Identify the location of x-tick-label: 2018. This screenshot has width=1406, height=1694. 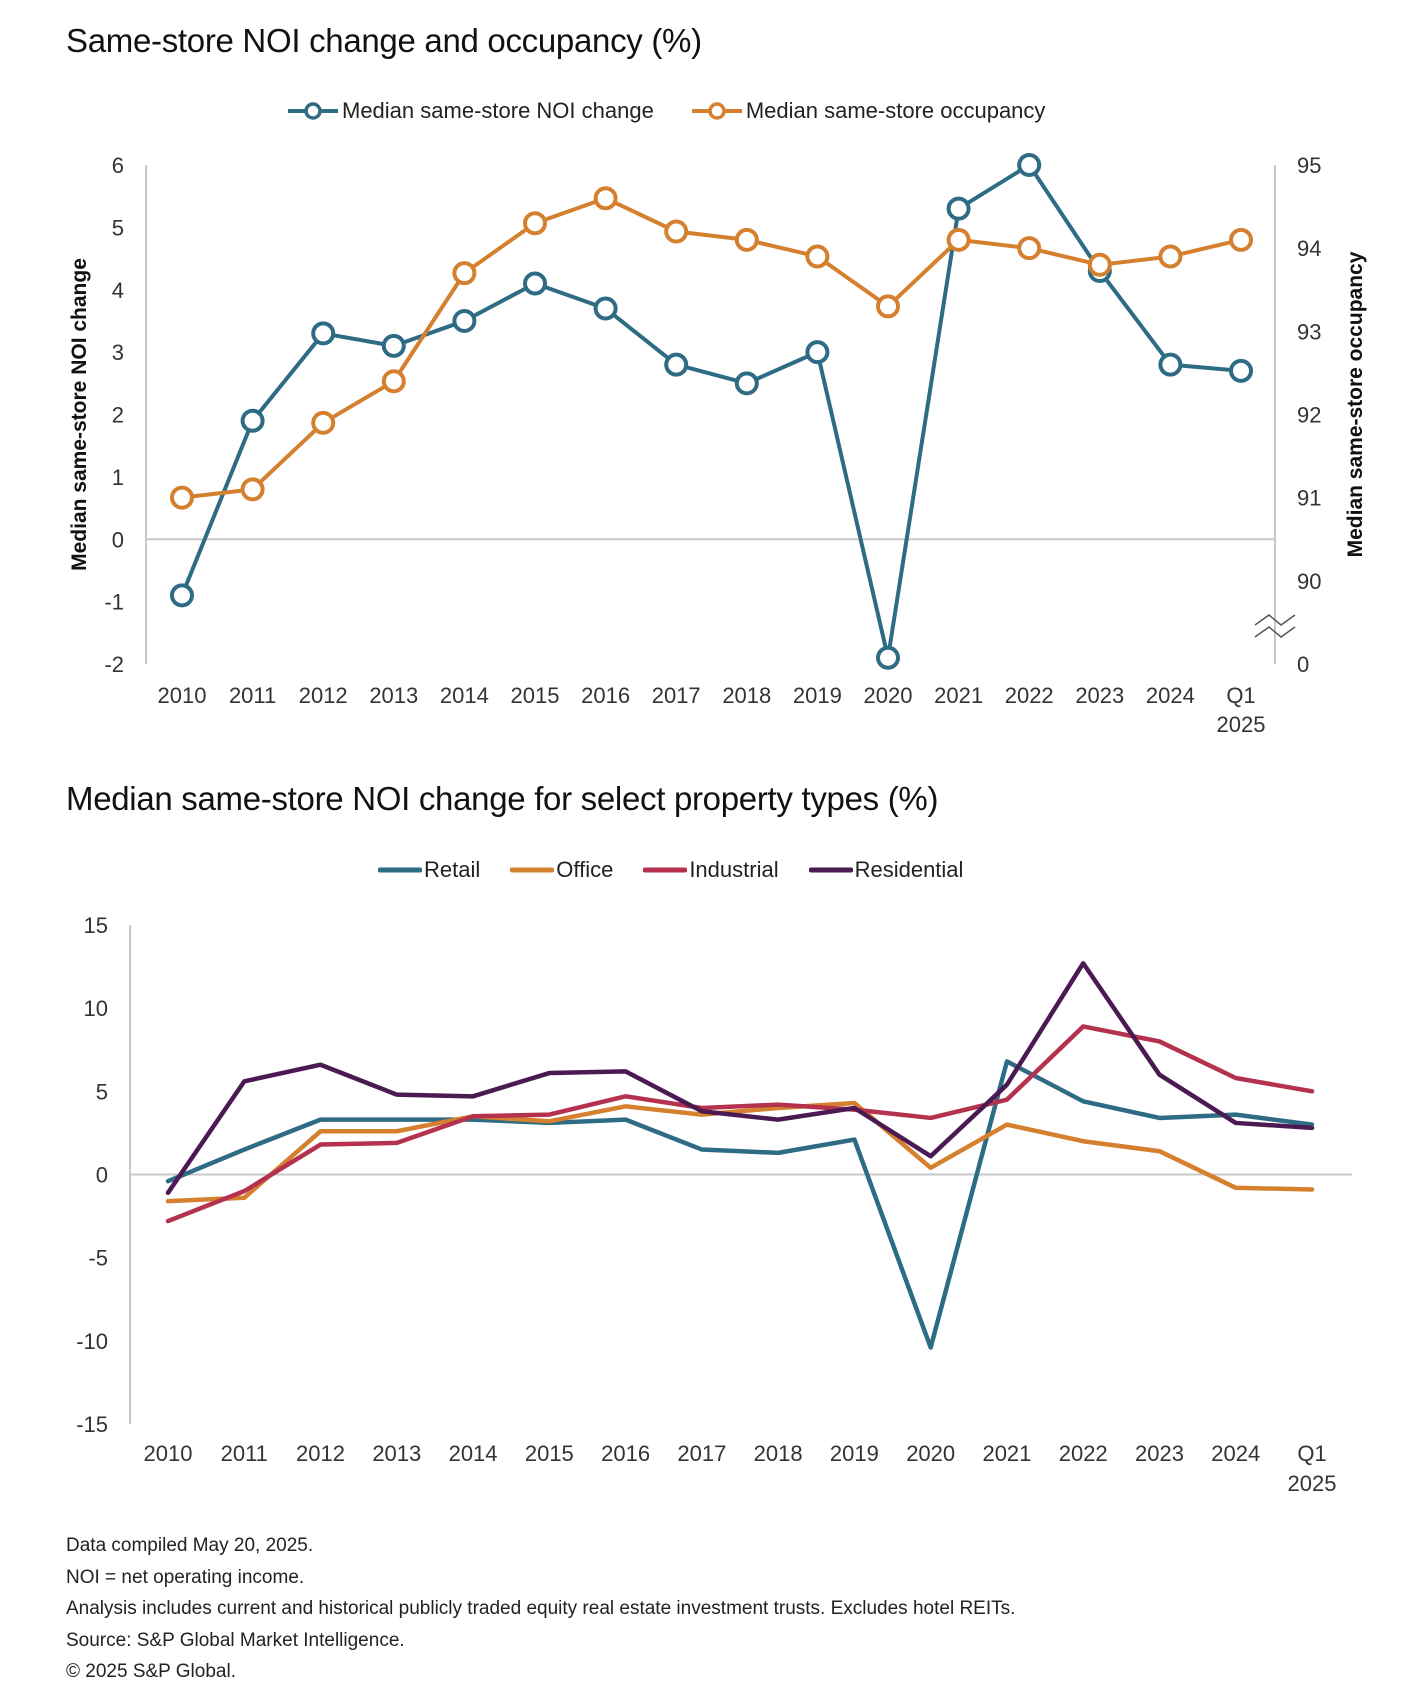
(778, 1453).